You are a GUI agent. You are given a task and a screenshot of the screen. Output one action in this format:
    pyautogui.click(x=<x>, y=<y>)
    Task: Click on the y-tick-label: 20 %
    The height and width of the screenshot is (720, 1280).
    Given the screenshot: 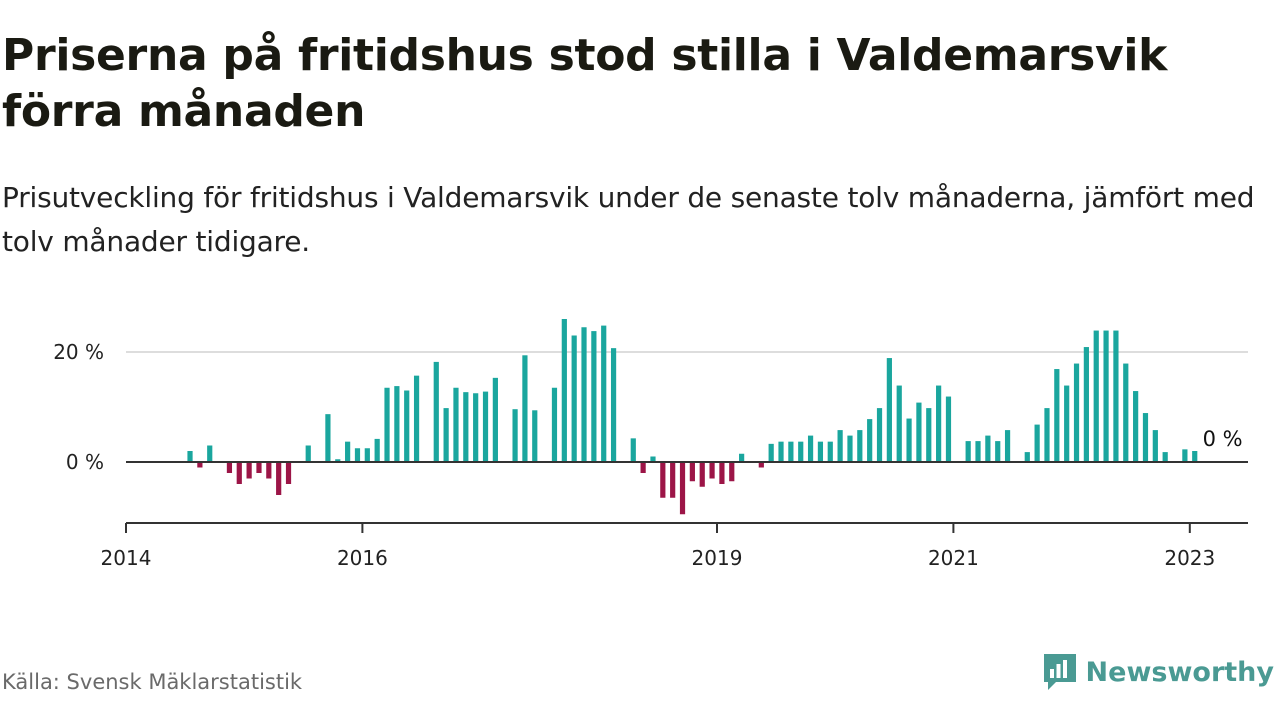 What is the action you would take?
    pyautogui.click(x=78, y=352)
    